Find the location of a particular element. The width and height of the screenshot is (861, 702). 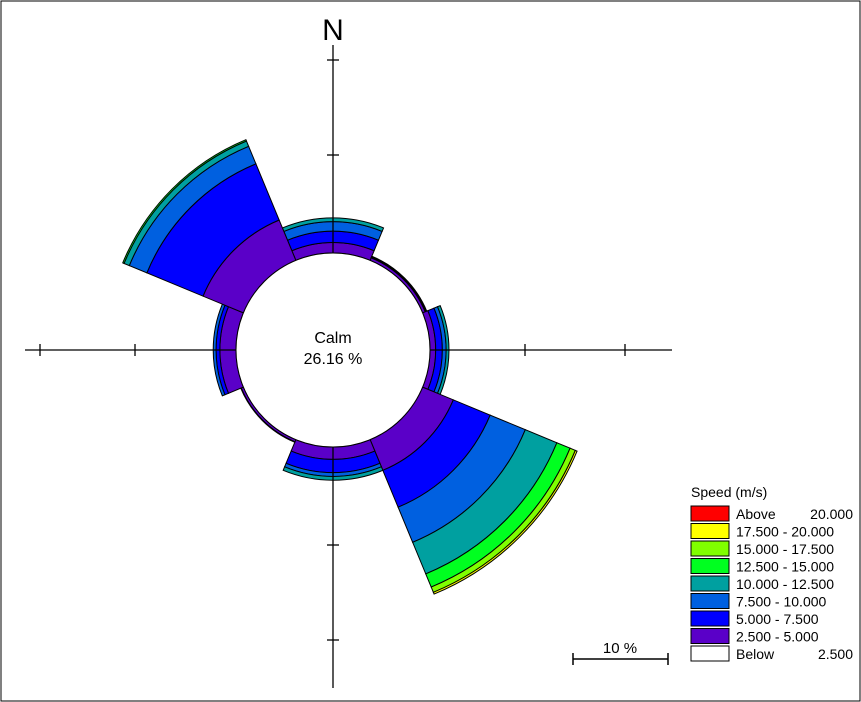

legend-label-6: 5.000 - 7.500 is located at coordinates (777, 619).